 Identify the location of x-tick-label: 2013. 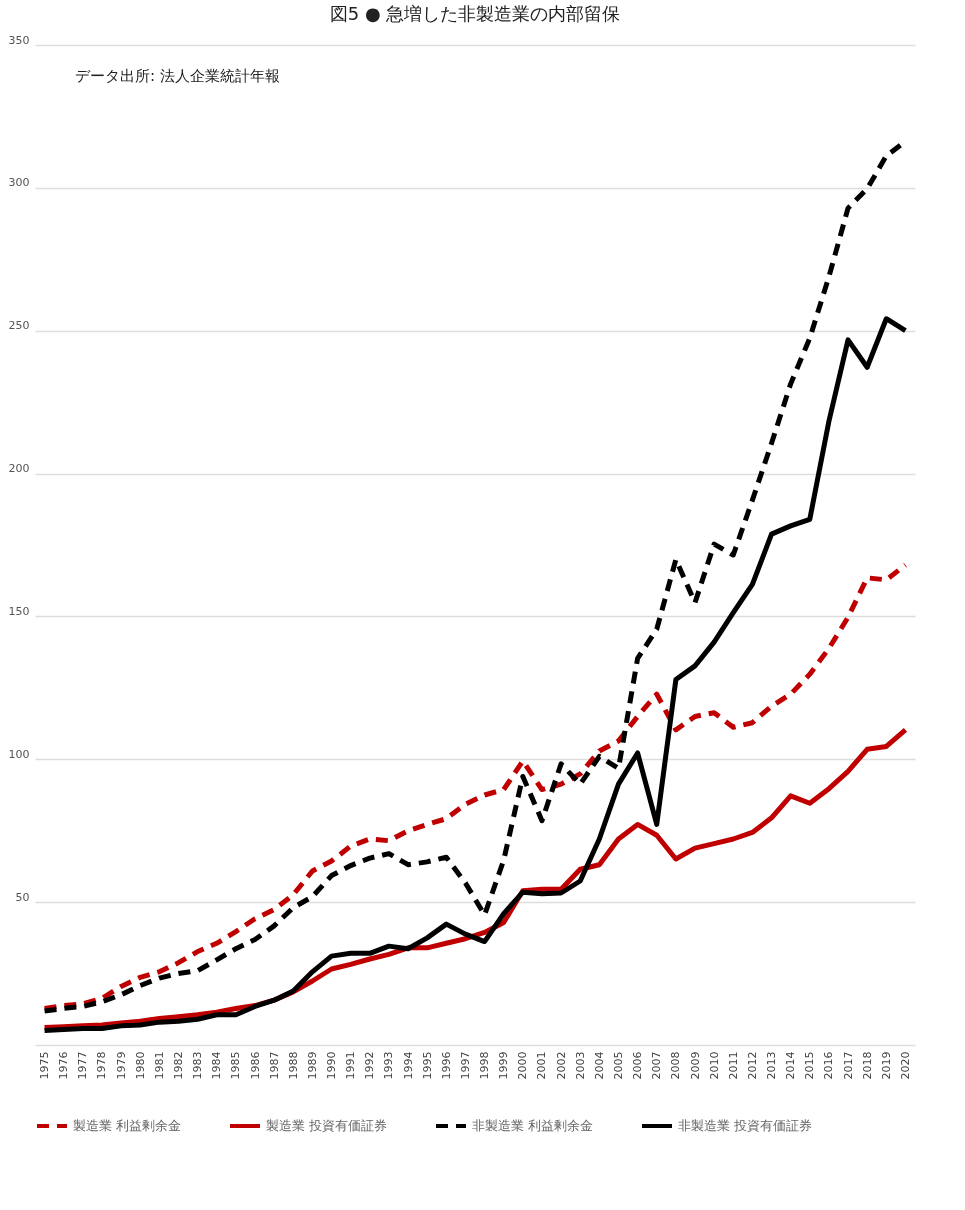
(772, 1065).